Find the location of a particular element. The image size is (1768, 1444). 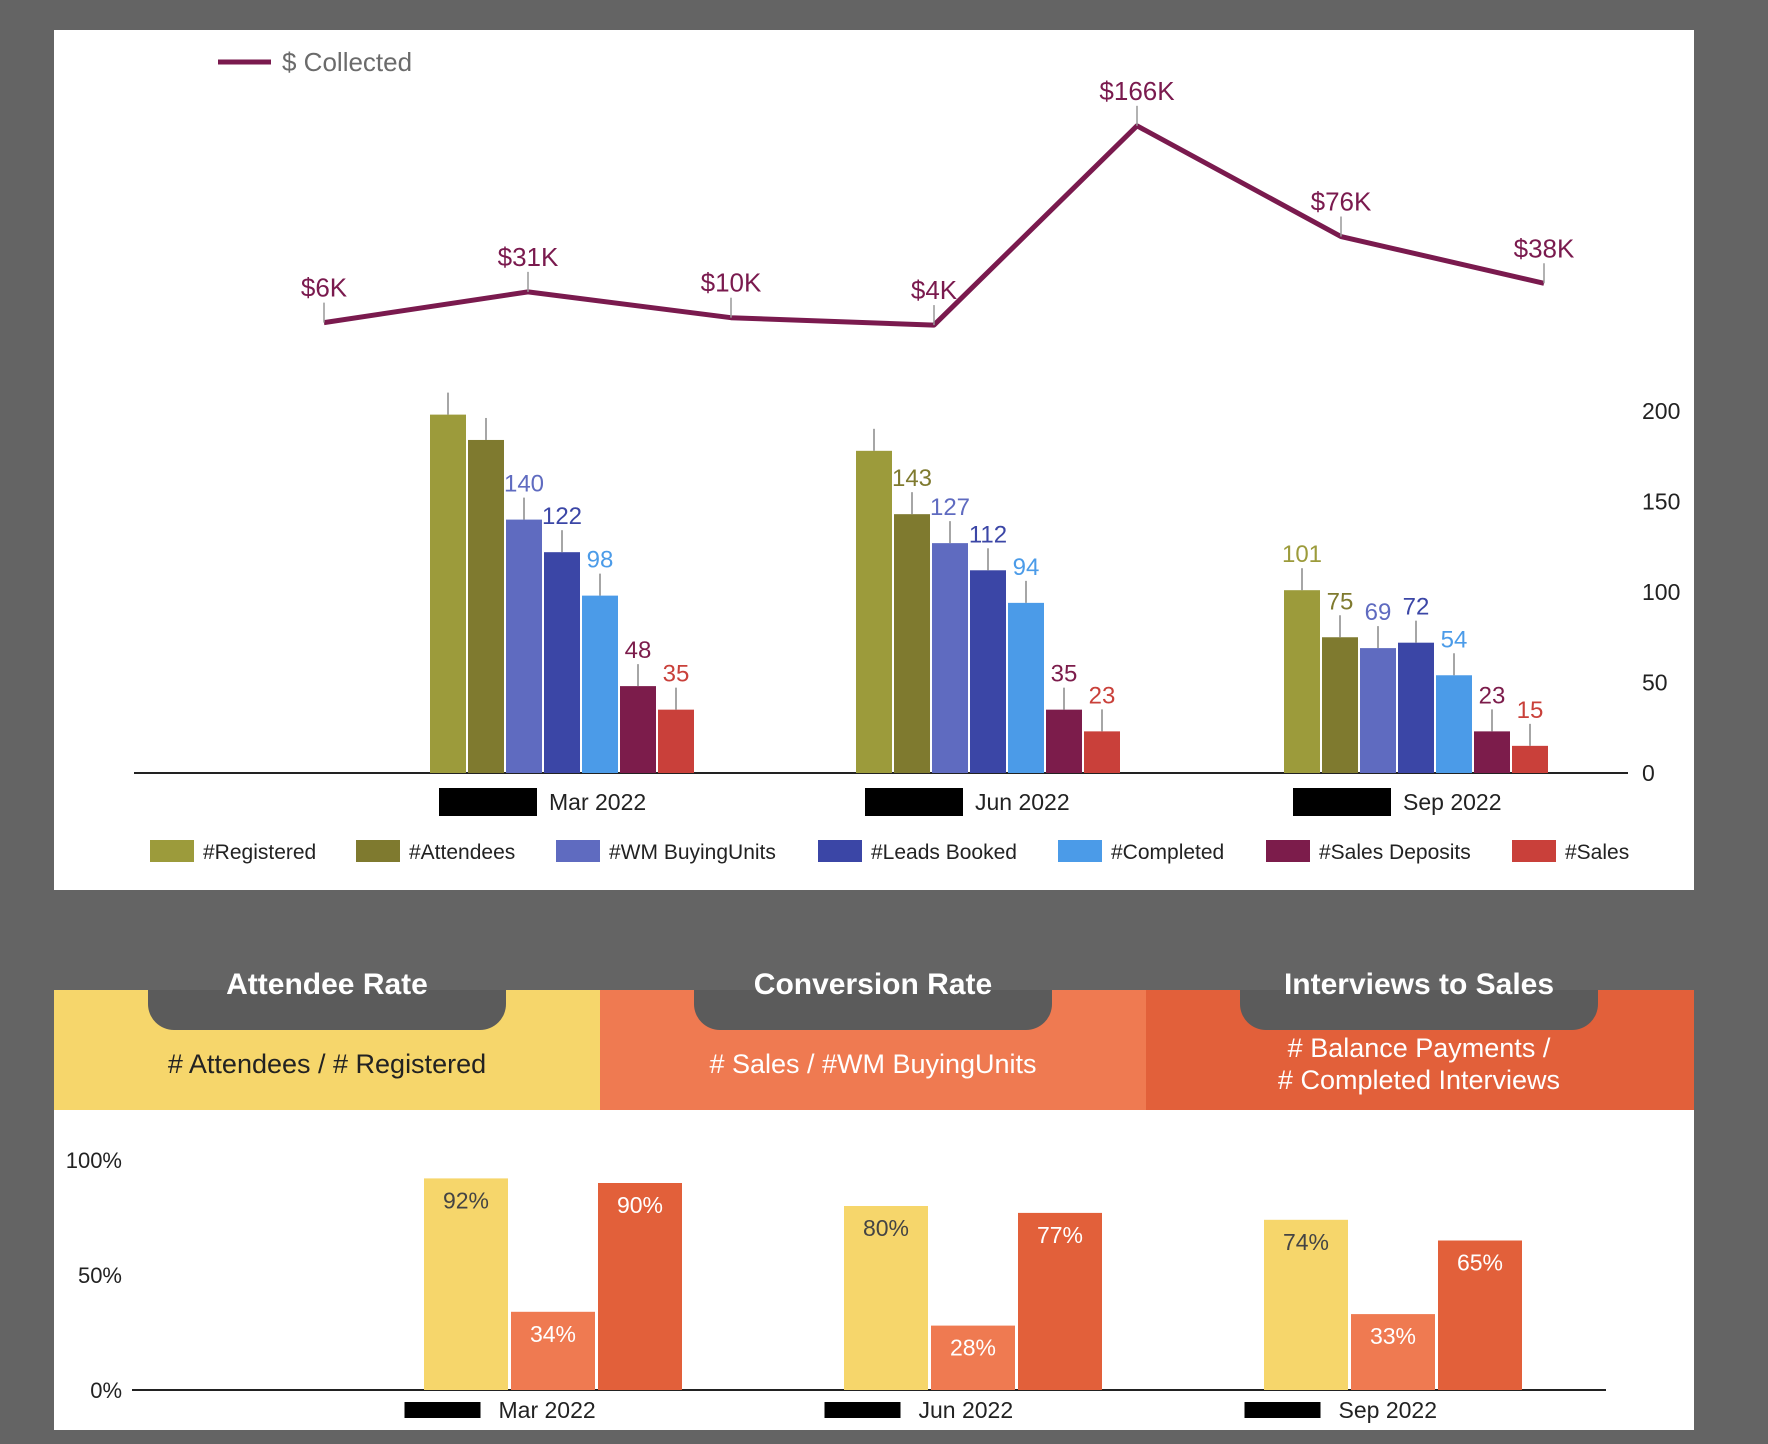

bar-data-label: 143 is located at coordinates (912, 478).